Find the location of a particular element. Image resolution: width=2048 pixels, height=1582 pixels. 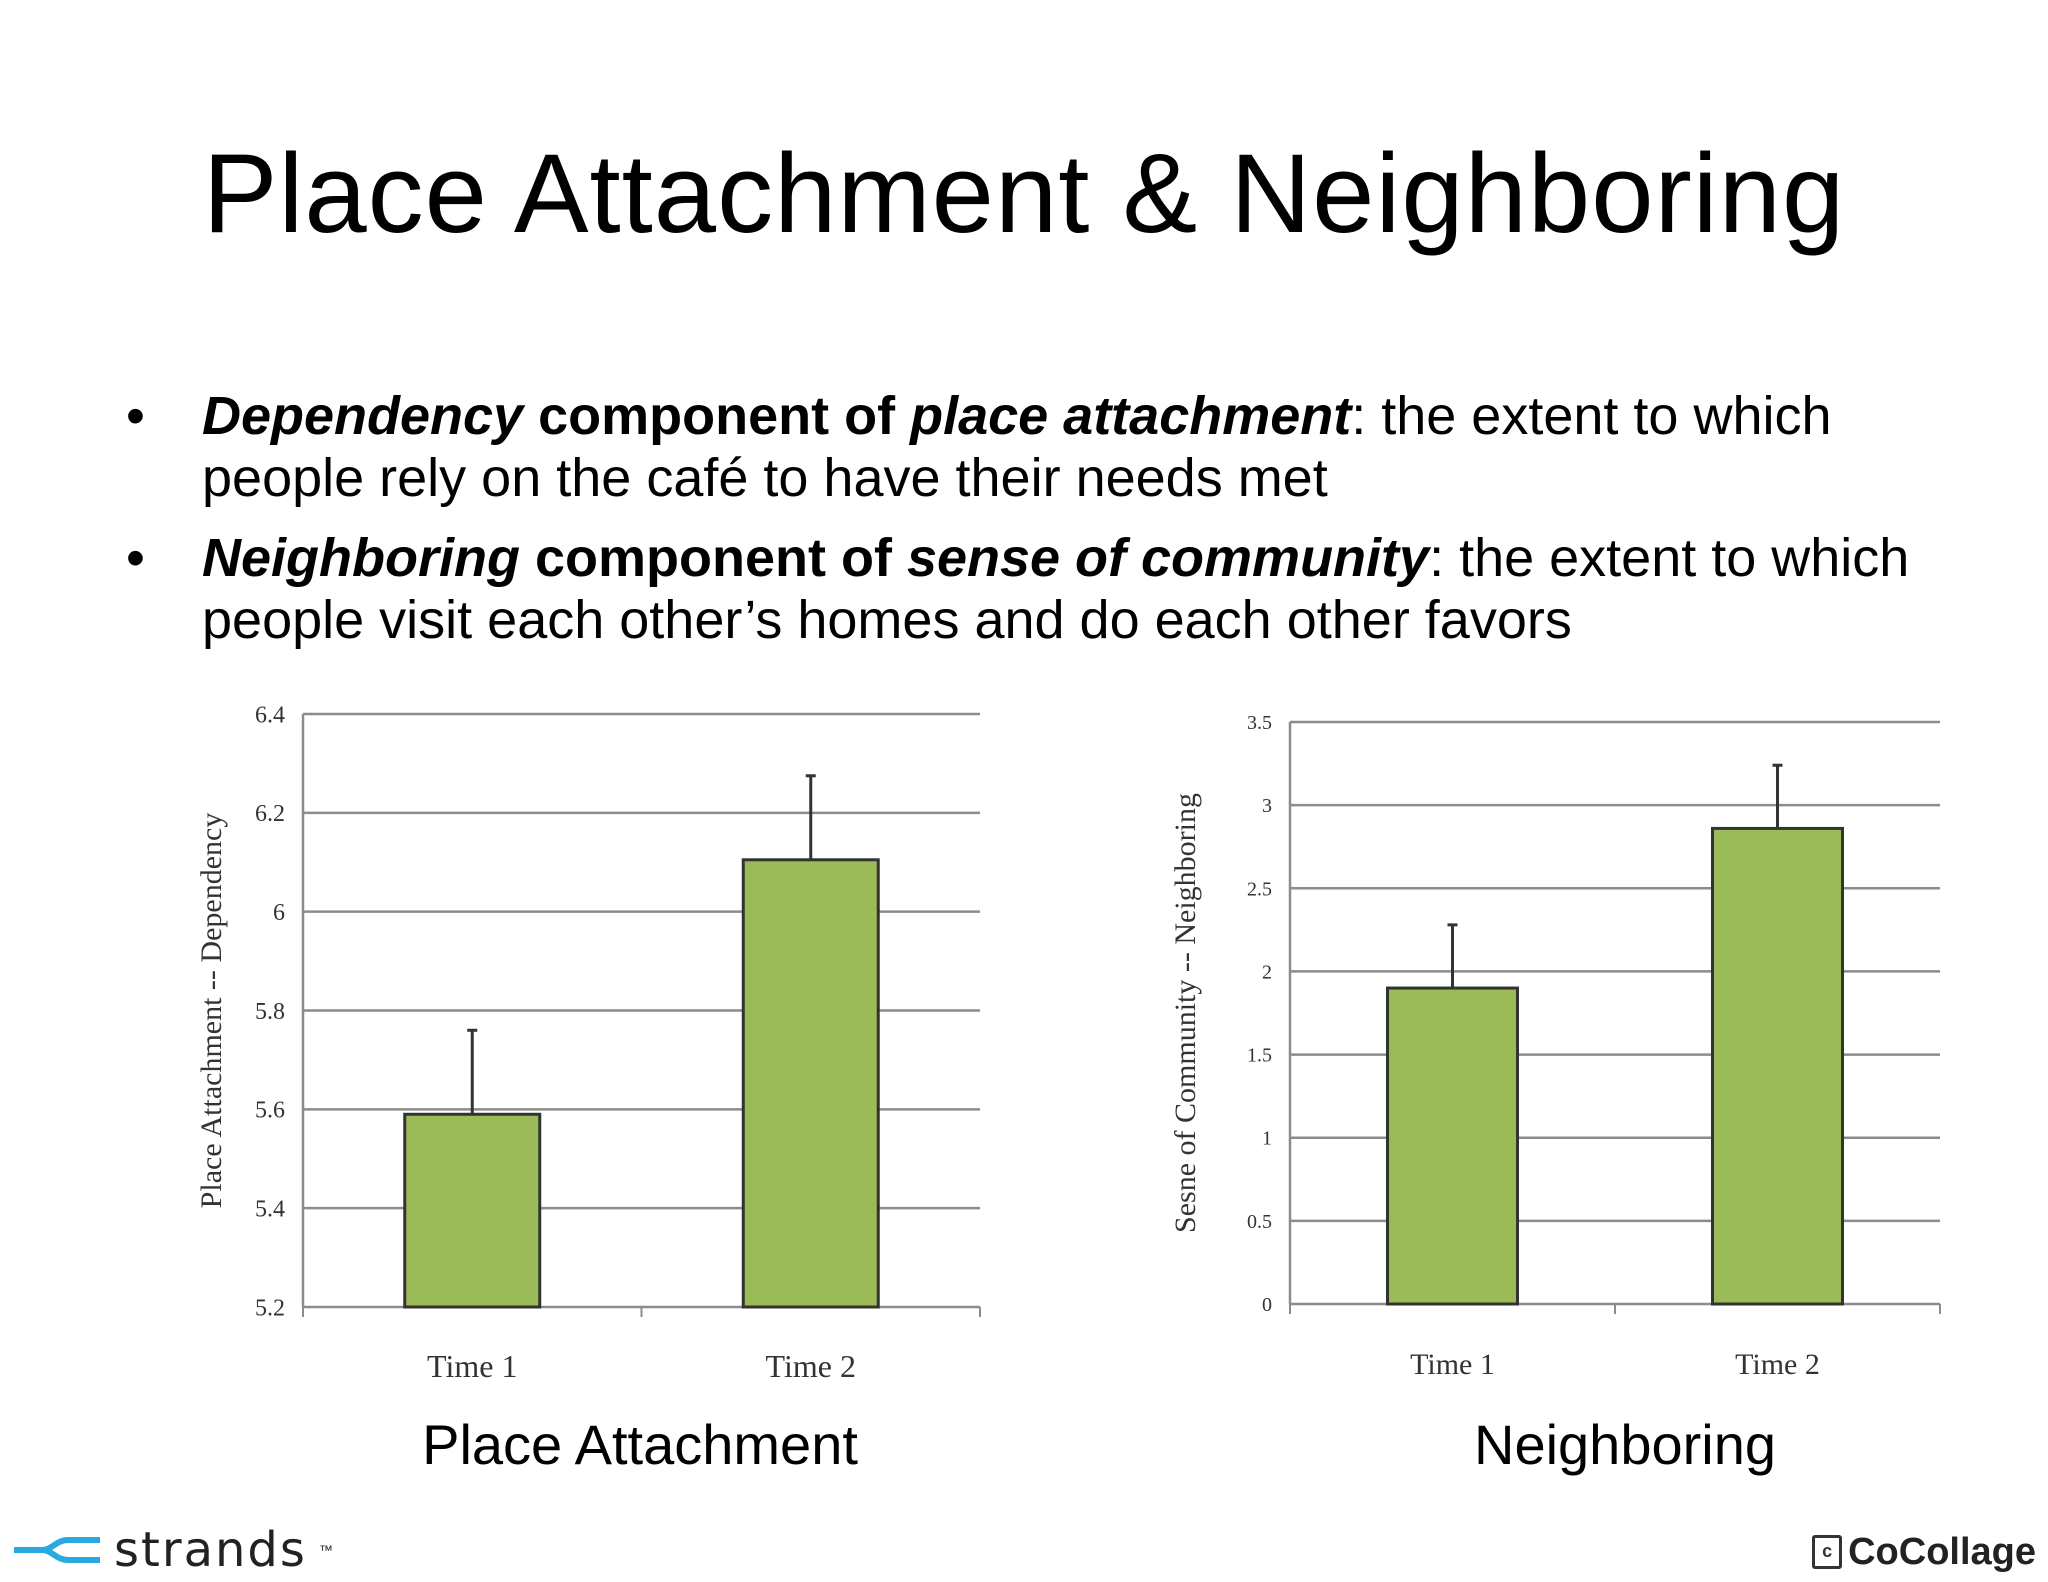

y-tick-label: 5.8 is located at coordinates (270, 1012).